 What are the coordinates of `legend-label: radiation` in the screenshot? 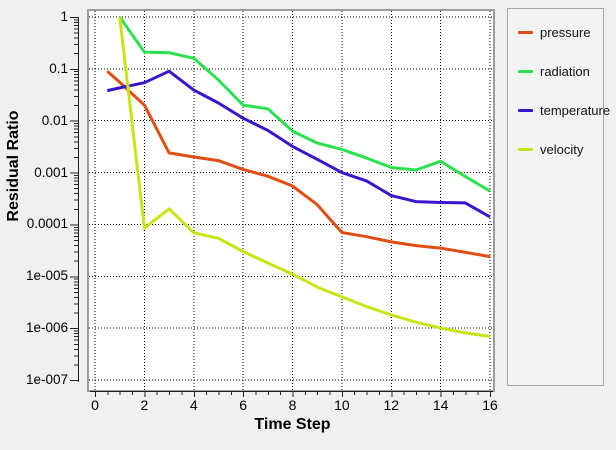 It's located at (565, 71).